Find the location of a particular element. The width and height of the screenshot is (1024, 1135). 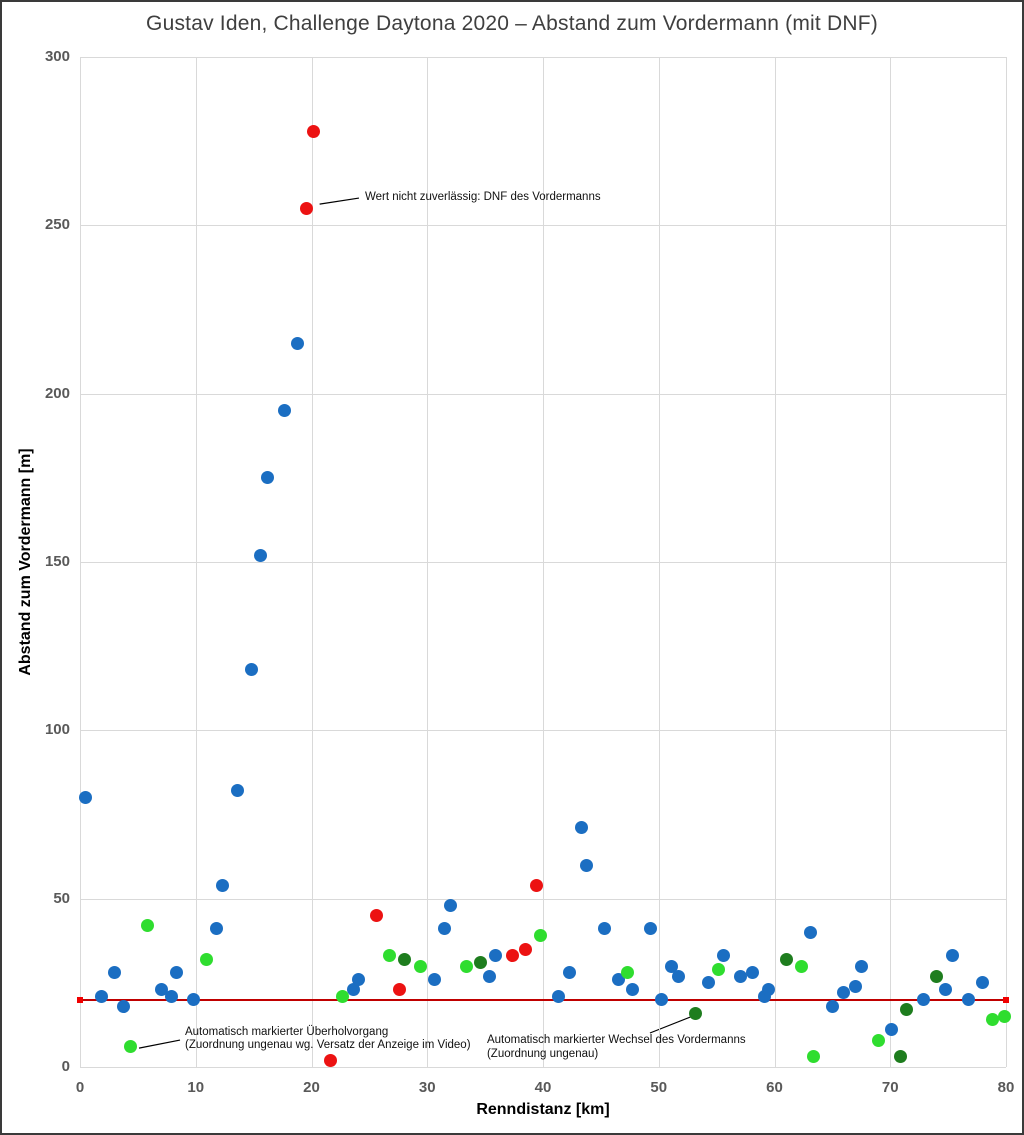

x-gridline is located at coordinates (1006, 562).